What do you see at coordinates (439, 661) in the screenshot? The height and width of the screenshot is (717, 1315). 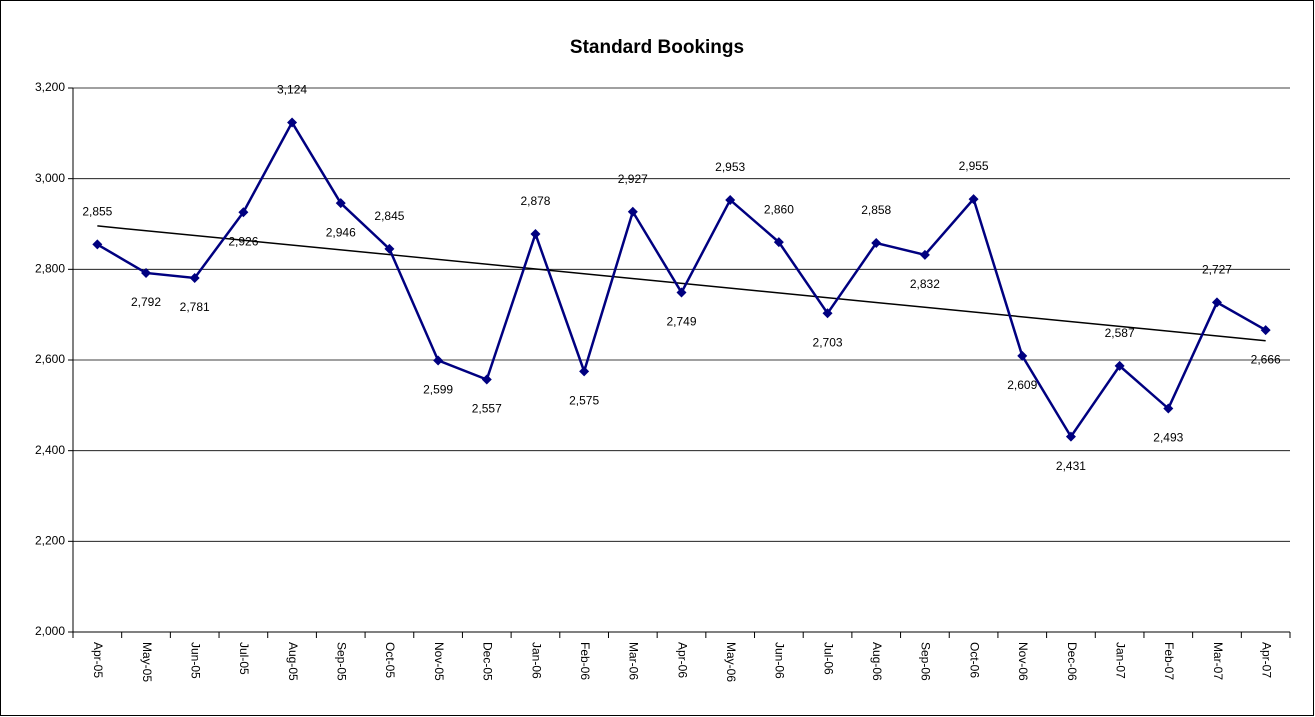 I see `x-tick-label: Nov-05` at bounding box center [439, 661].